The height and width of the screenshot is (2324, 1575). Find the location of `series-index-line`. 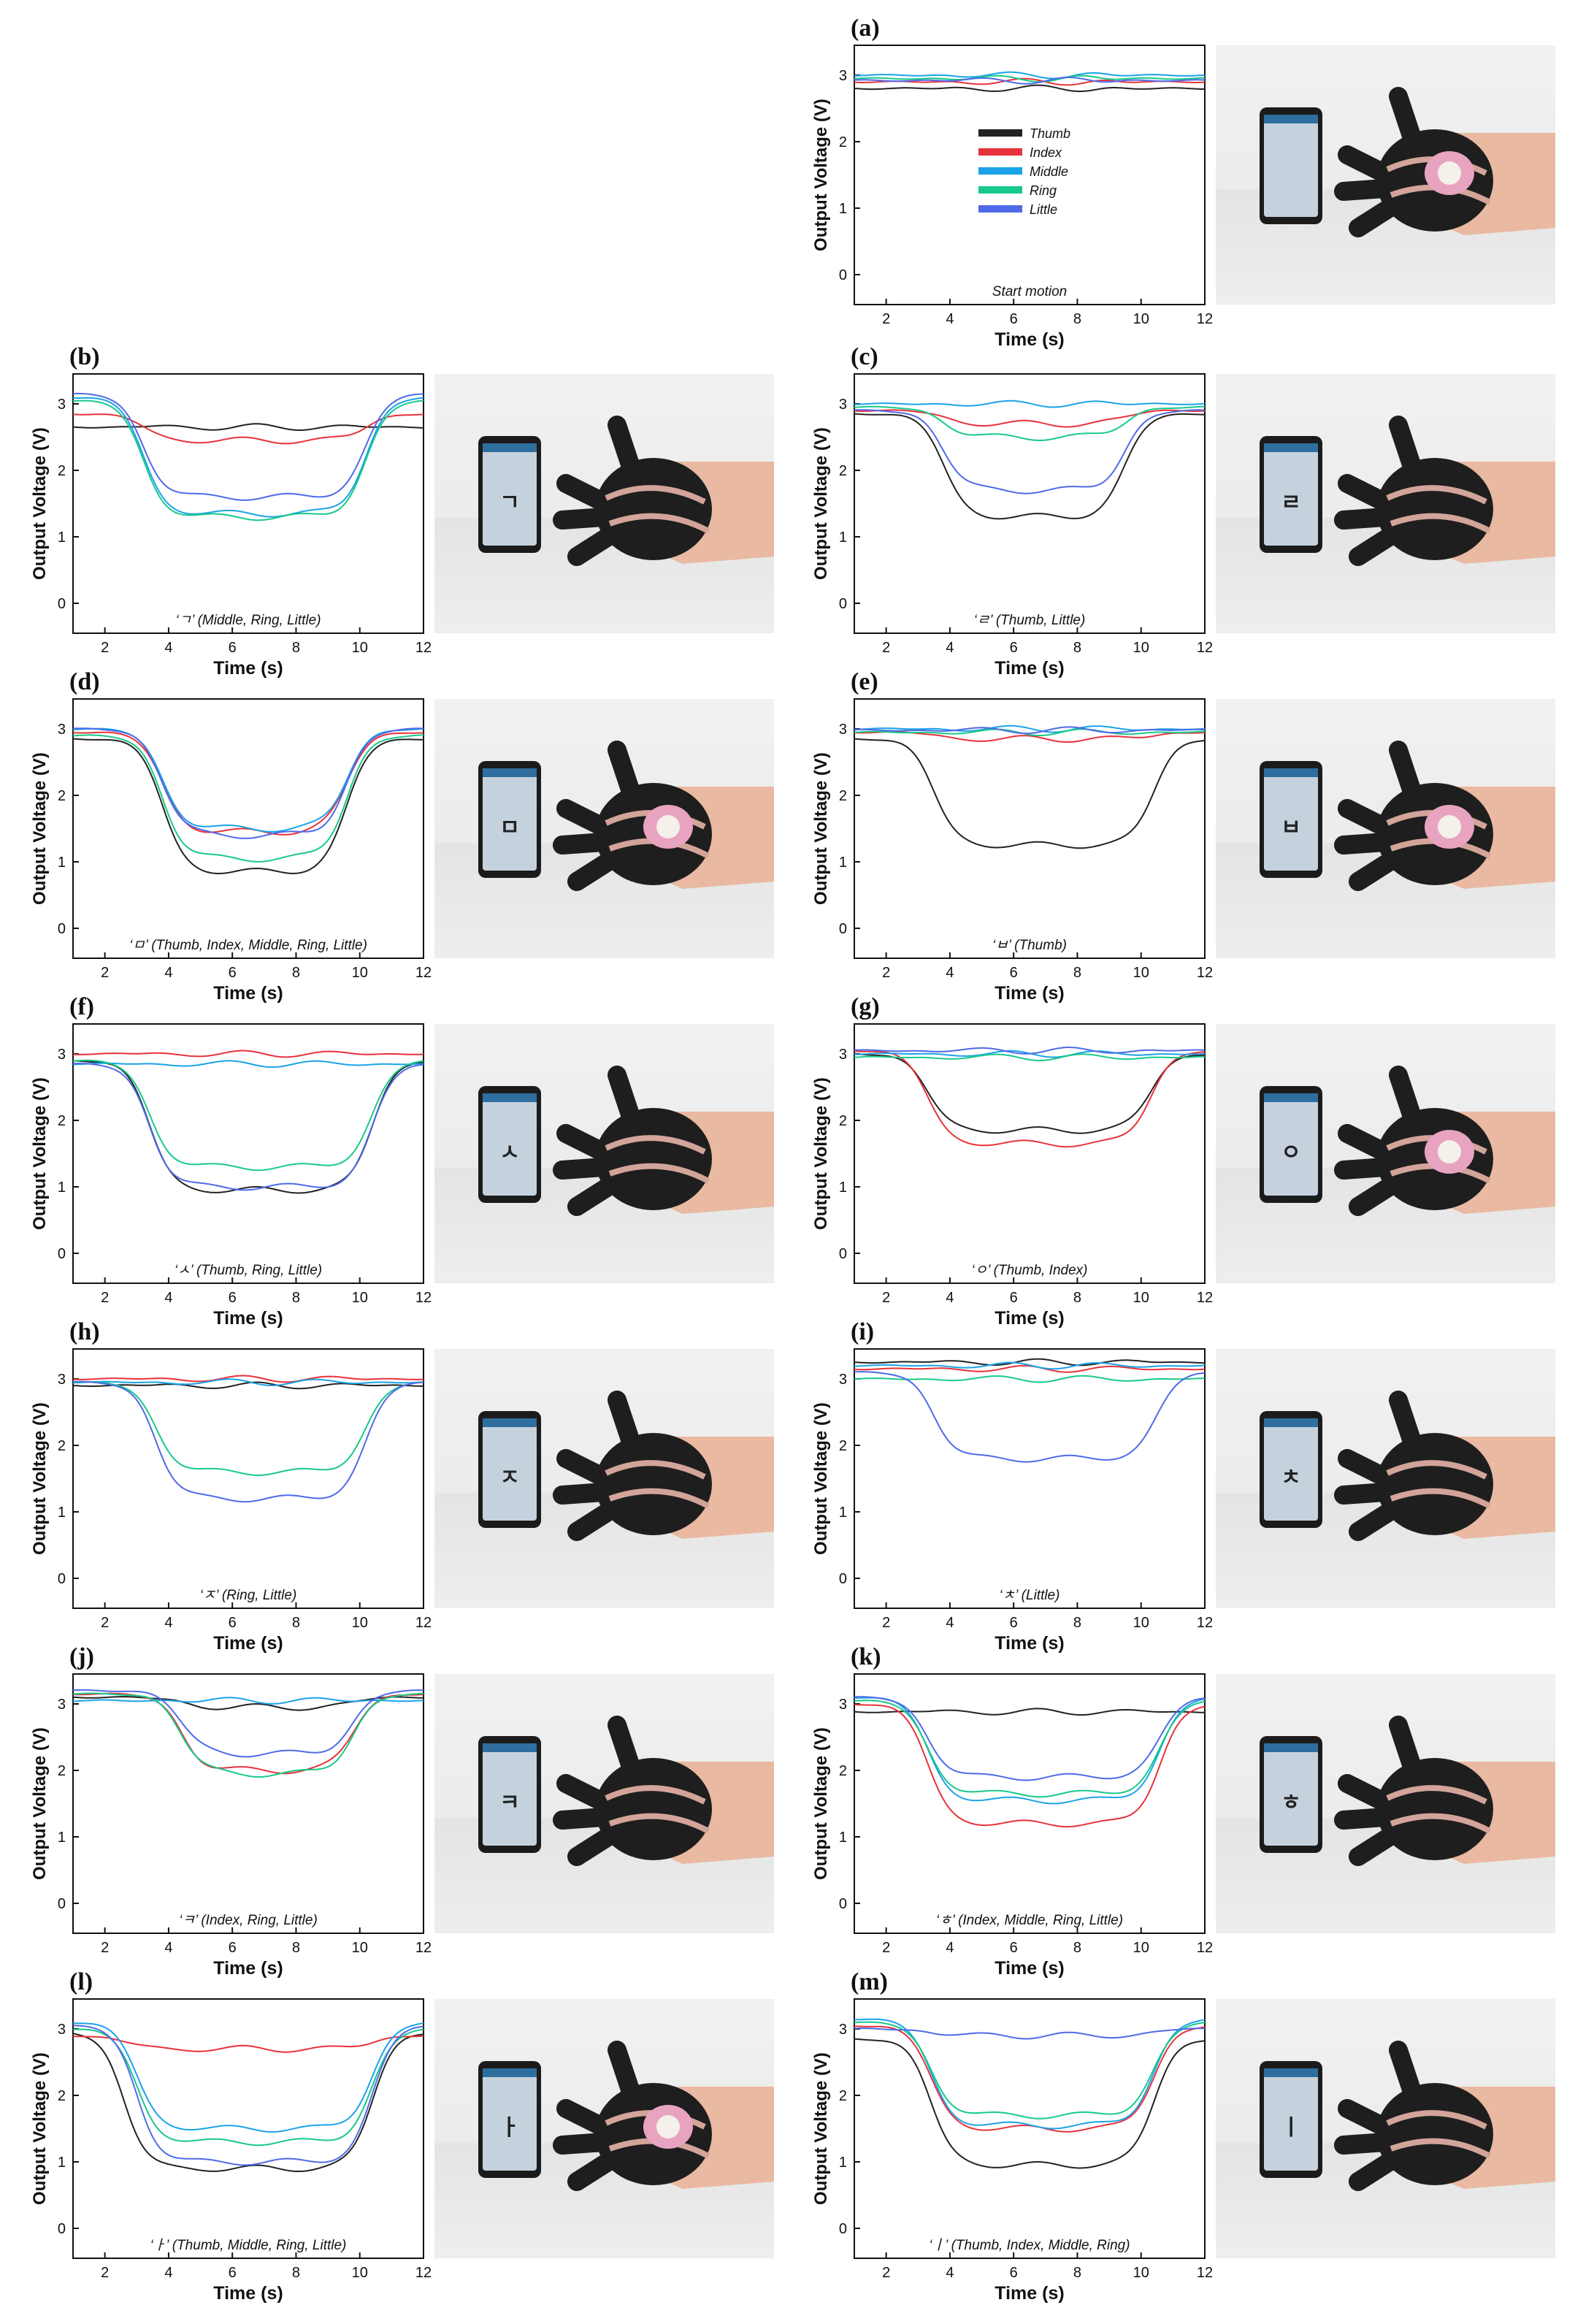

series-index-line is located at coordinates (248, 2044).